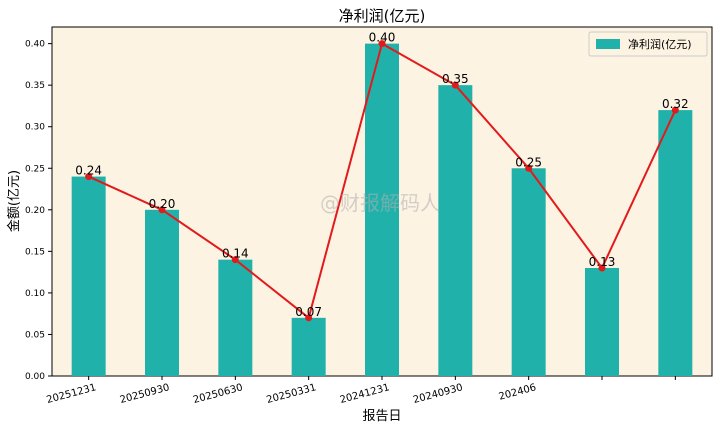 Image resolution: width=720 pixels, height=433 pixels. What do you see at coordinates (381, 416) in the screenshot?
I see `x-axis-label: 报告日` at bounding box center [381, 416].